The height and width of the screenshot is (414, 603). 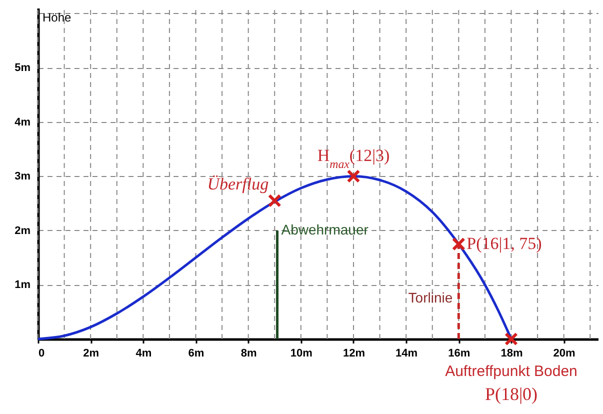 What do you see at coordinates (325, 229) in the screenshot?
I see `annotation: Abwehrmauer` at bounding box center [325, 229].